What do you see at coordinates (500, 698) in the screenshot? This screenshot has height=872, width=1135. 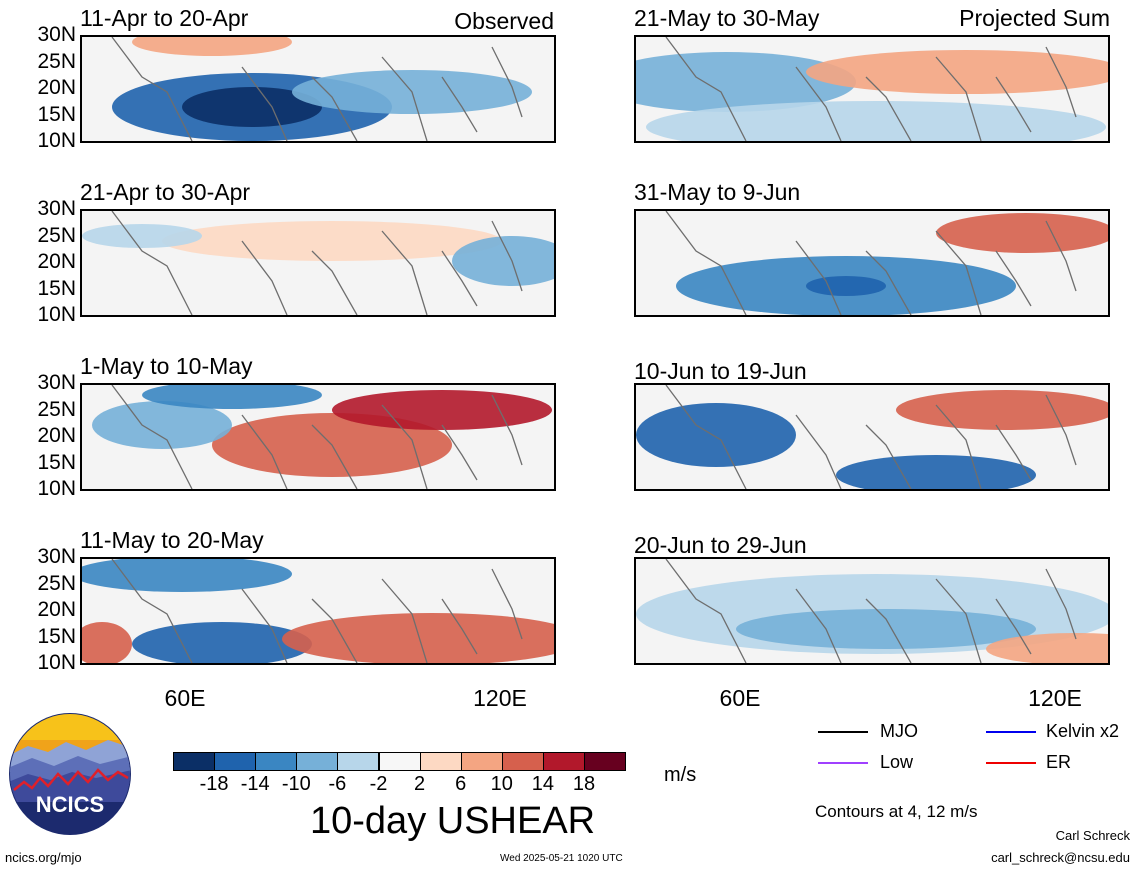 I see `lon-label-120e-left: 120E` at bounding box center [500, 698].